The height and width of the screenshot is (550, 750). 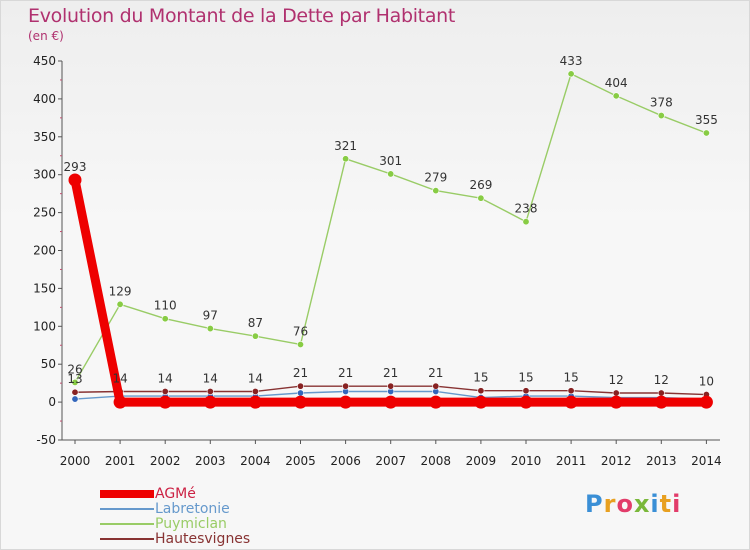 I want to click on data-point-labretonie, so click(x=300, y=393).